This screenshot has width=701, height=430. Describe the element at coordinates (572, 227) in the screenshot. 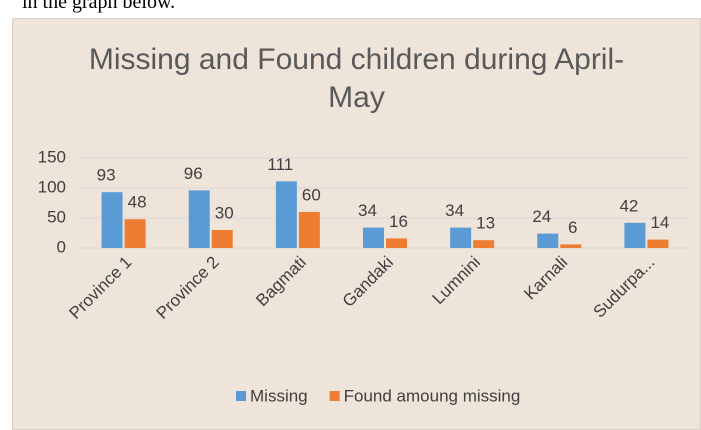

I see `data-label: 6` at that location.